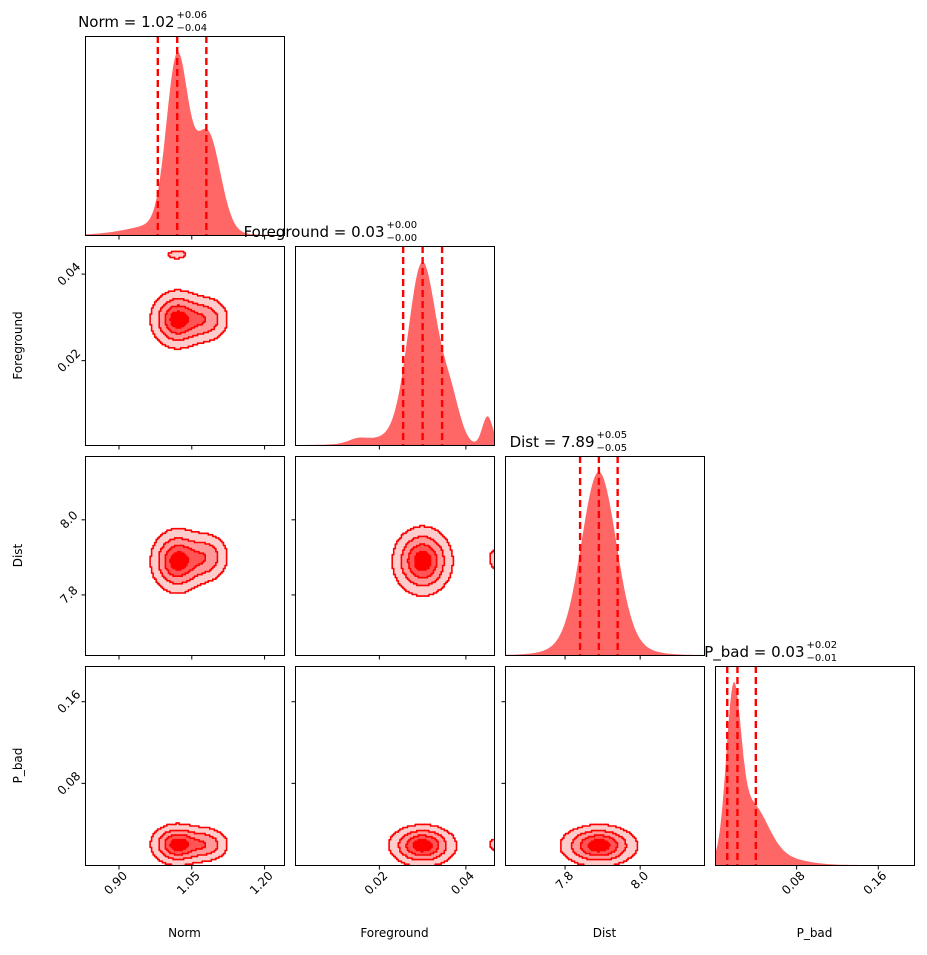 The image size is (927, 955). What do you see at coordinates (822, 658) in the screenshot?
I see `title-minus-P_bad: −0.01` at bounding box center [822, 658].